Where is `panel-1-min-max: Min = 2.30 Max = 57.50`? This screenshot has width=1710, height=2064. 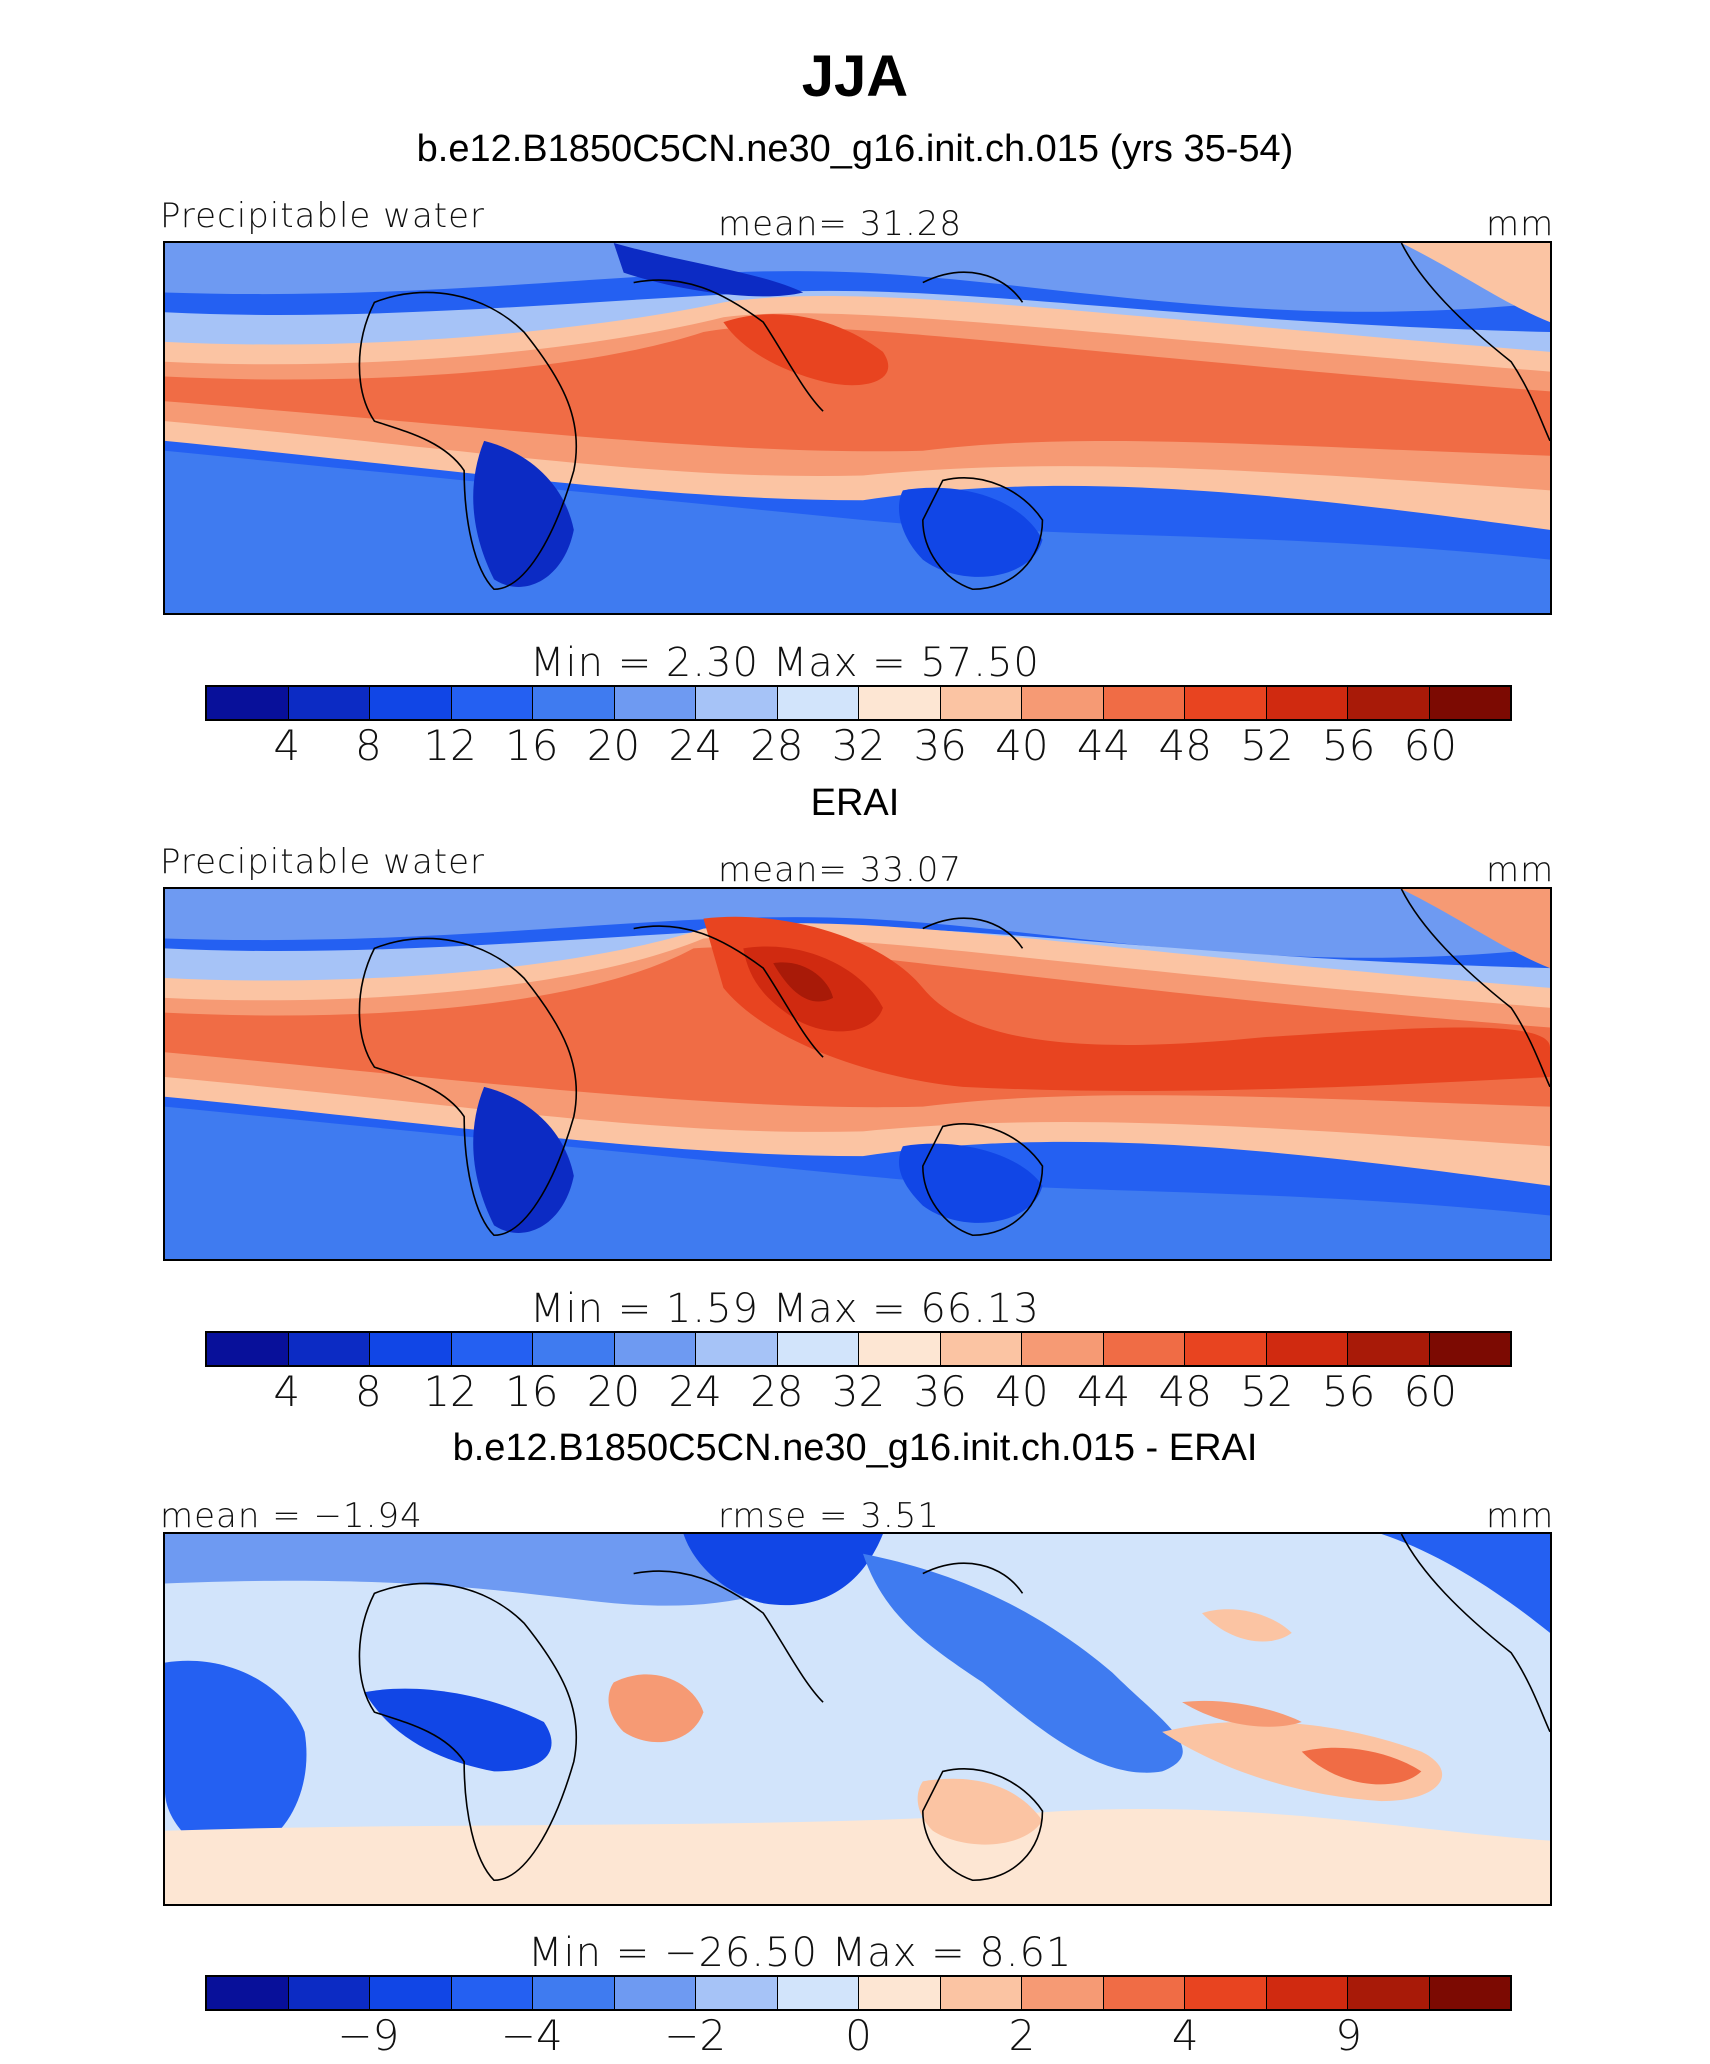 panel-1-min-max: Min = 2.30 Max = 57.50 is located at coordinates (785, 663).